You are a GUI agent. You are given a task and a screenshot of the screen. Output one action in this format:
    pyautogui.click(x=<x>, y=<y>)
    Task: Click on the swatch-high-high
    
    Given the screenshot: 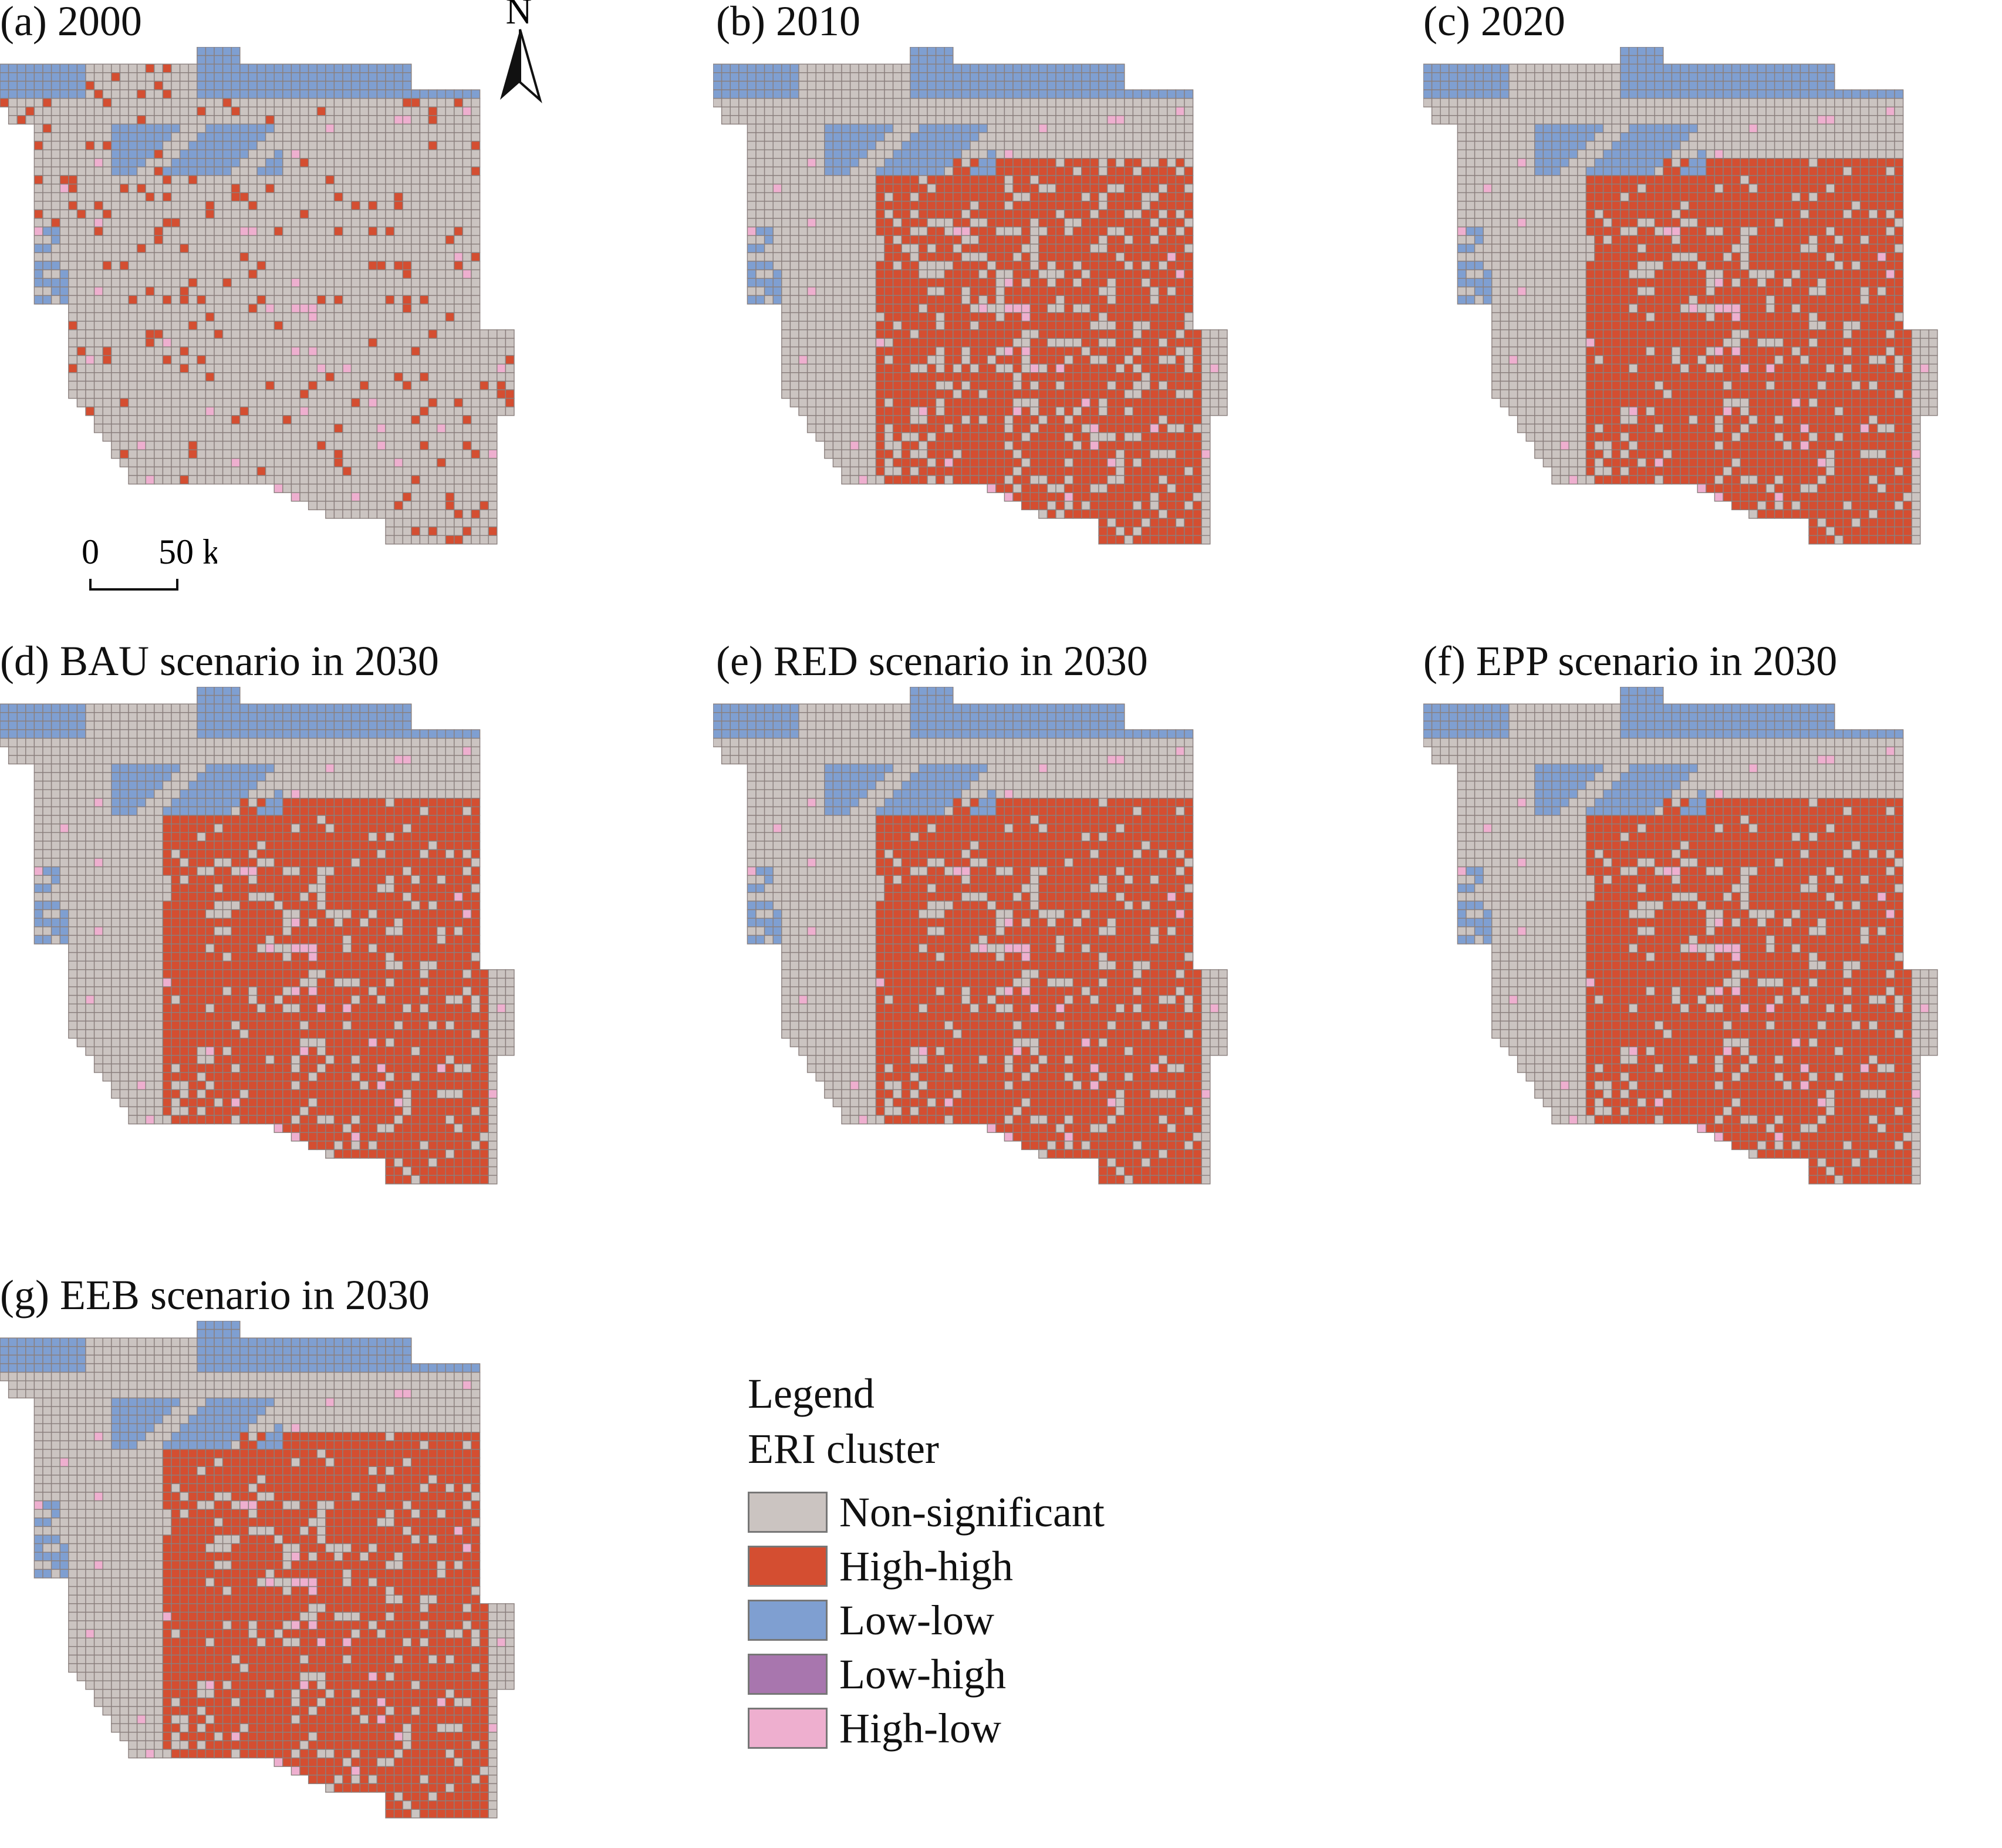 What is the action you would take?
    pyautogui.click(x=788, y=1566)
    